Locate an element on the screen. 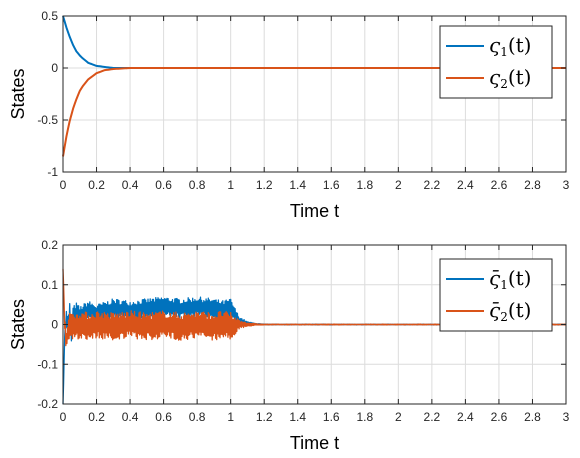 The height and width of the screenshot is (458, 580). y-tick-label: -0.1 is located at coordinates (47, 364).